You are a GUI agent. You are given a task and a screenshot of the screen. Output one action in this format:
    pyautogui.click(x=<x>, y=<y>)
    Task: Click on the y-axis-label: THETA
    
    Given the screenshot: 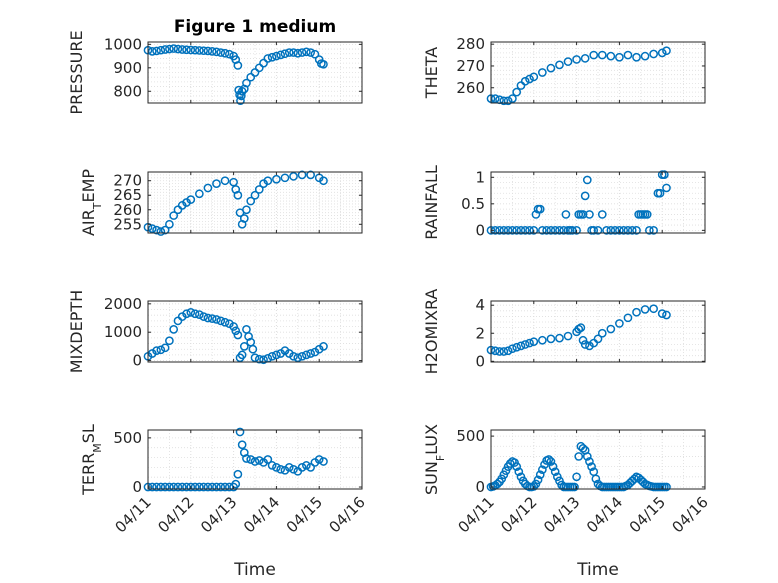 What is the action you would take?
    pyautogui.click(x=431, y=73)
    